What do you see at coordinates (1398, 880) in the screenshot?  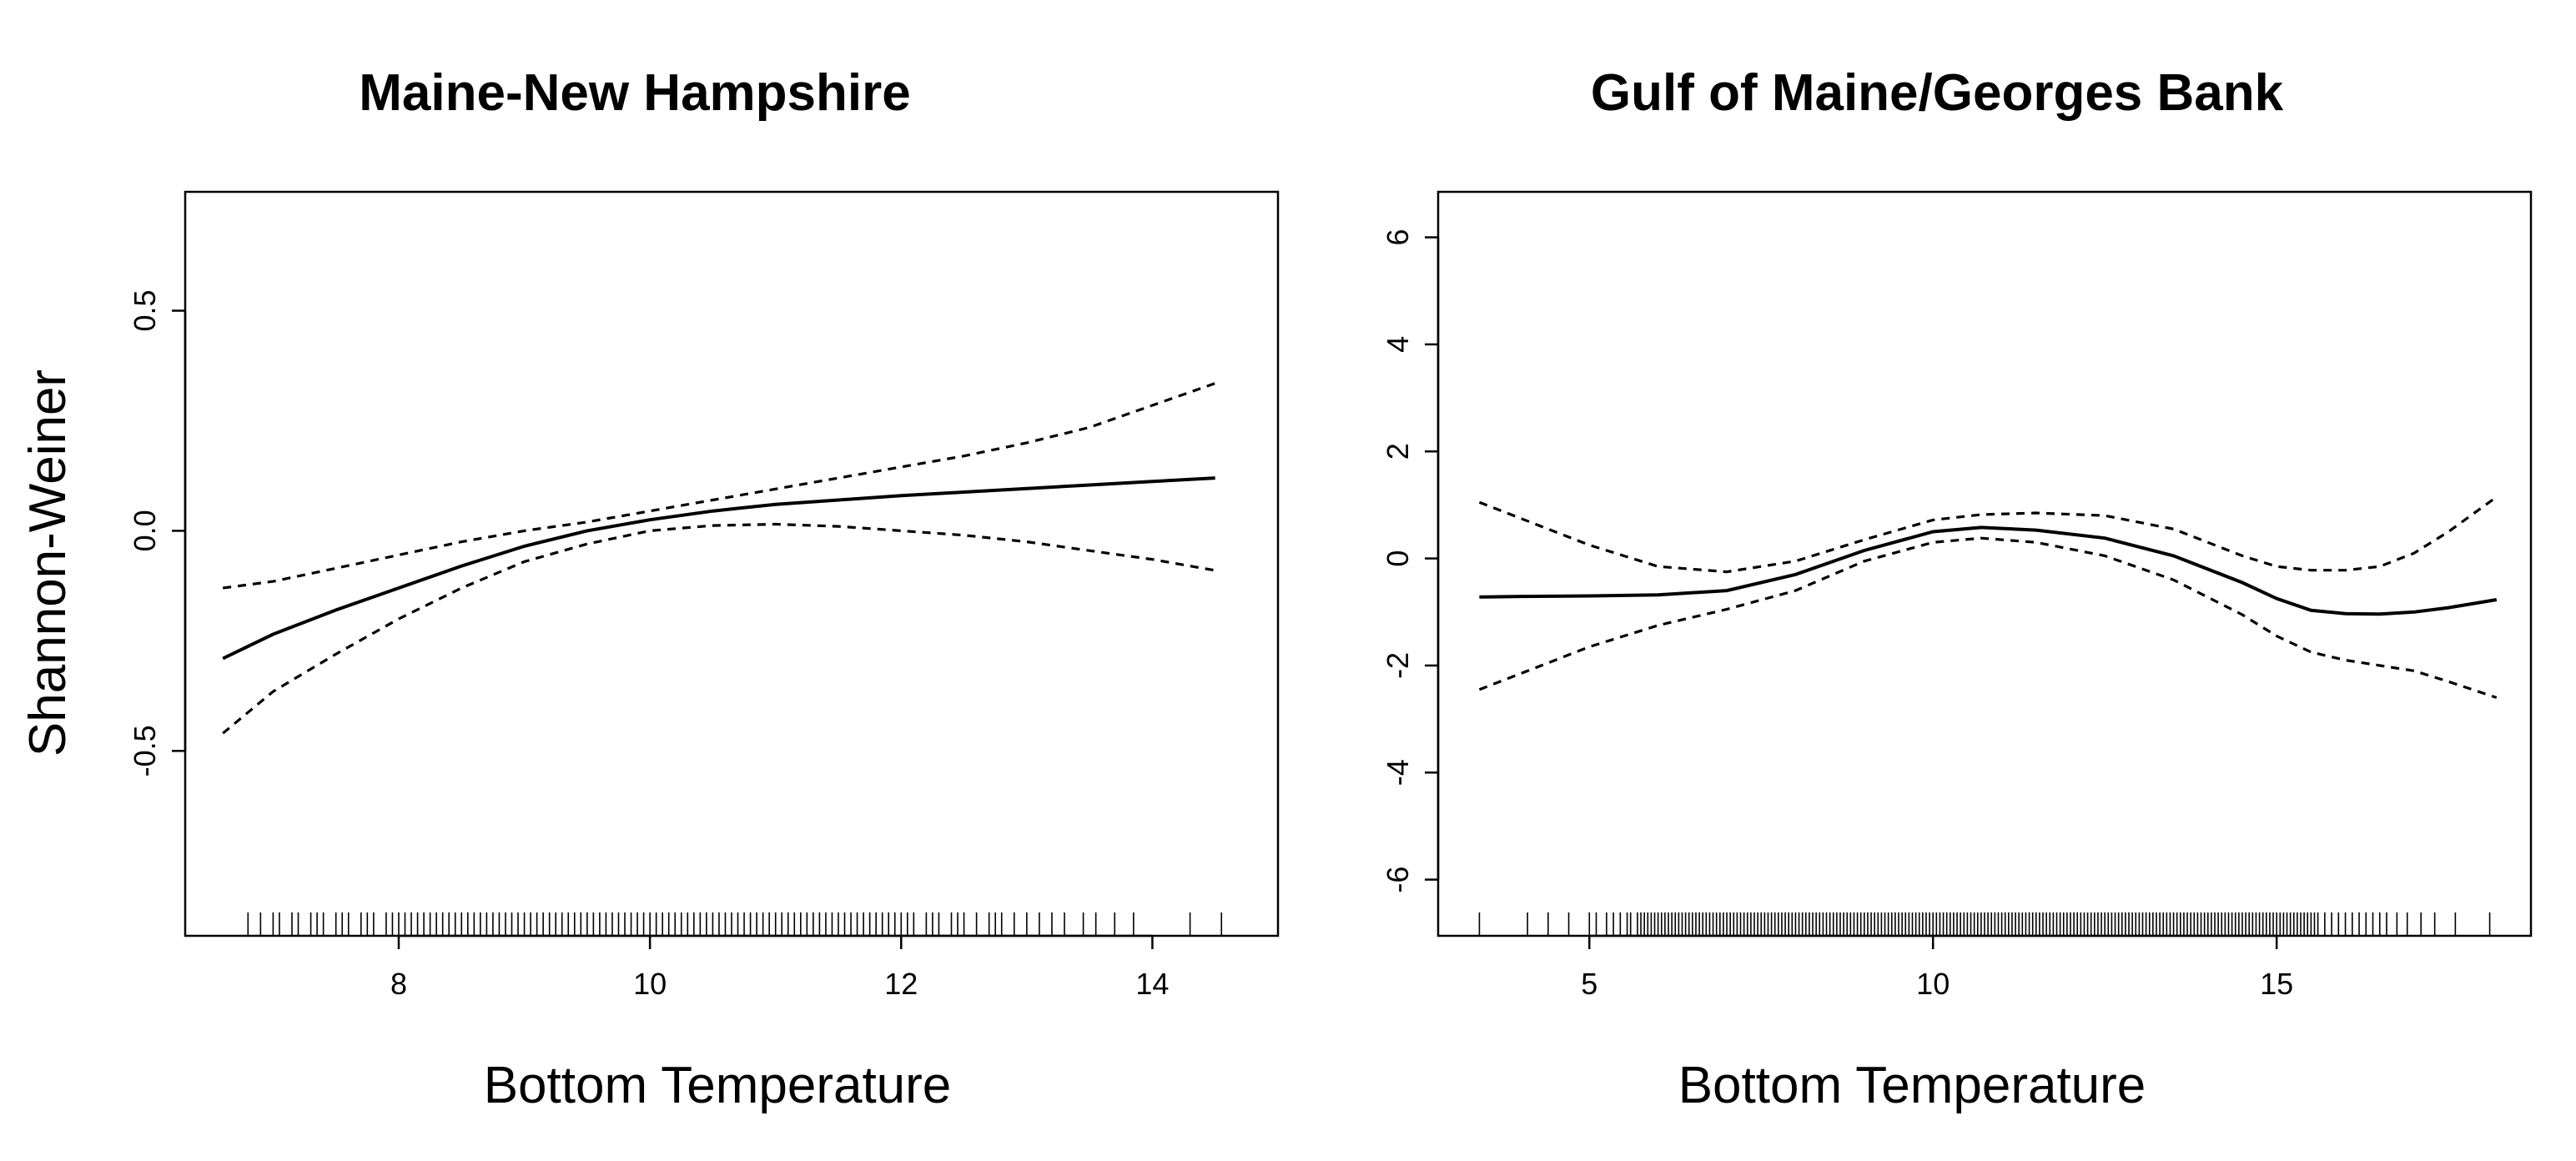 I see `y-tick-label: -6` at bounding box center [1398, 880].